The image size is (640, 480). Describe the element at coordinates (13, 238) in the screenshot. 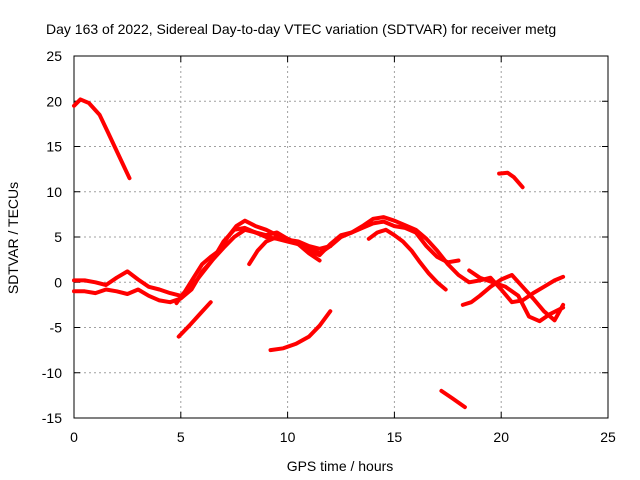

I see `y-axis-label: SDTVAR / TECUs` at that location.